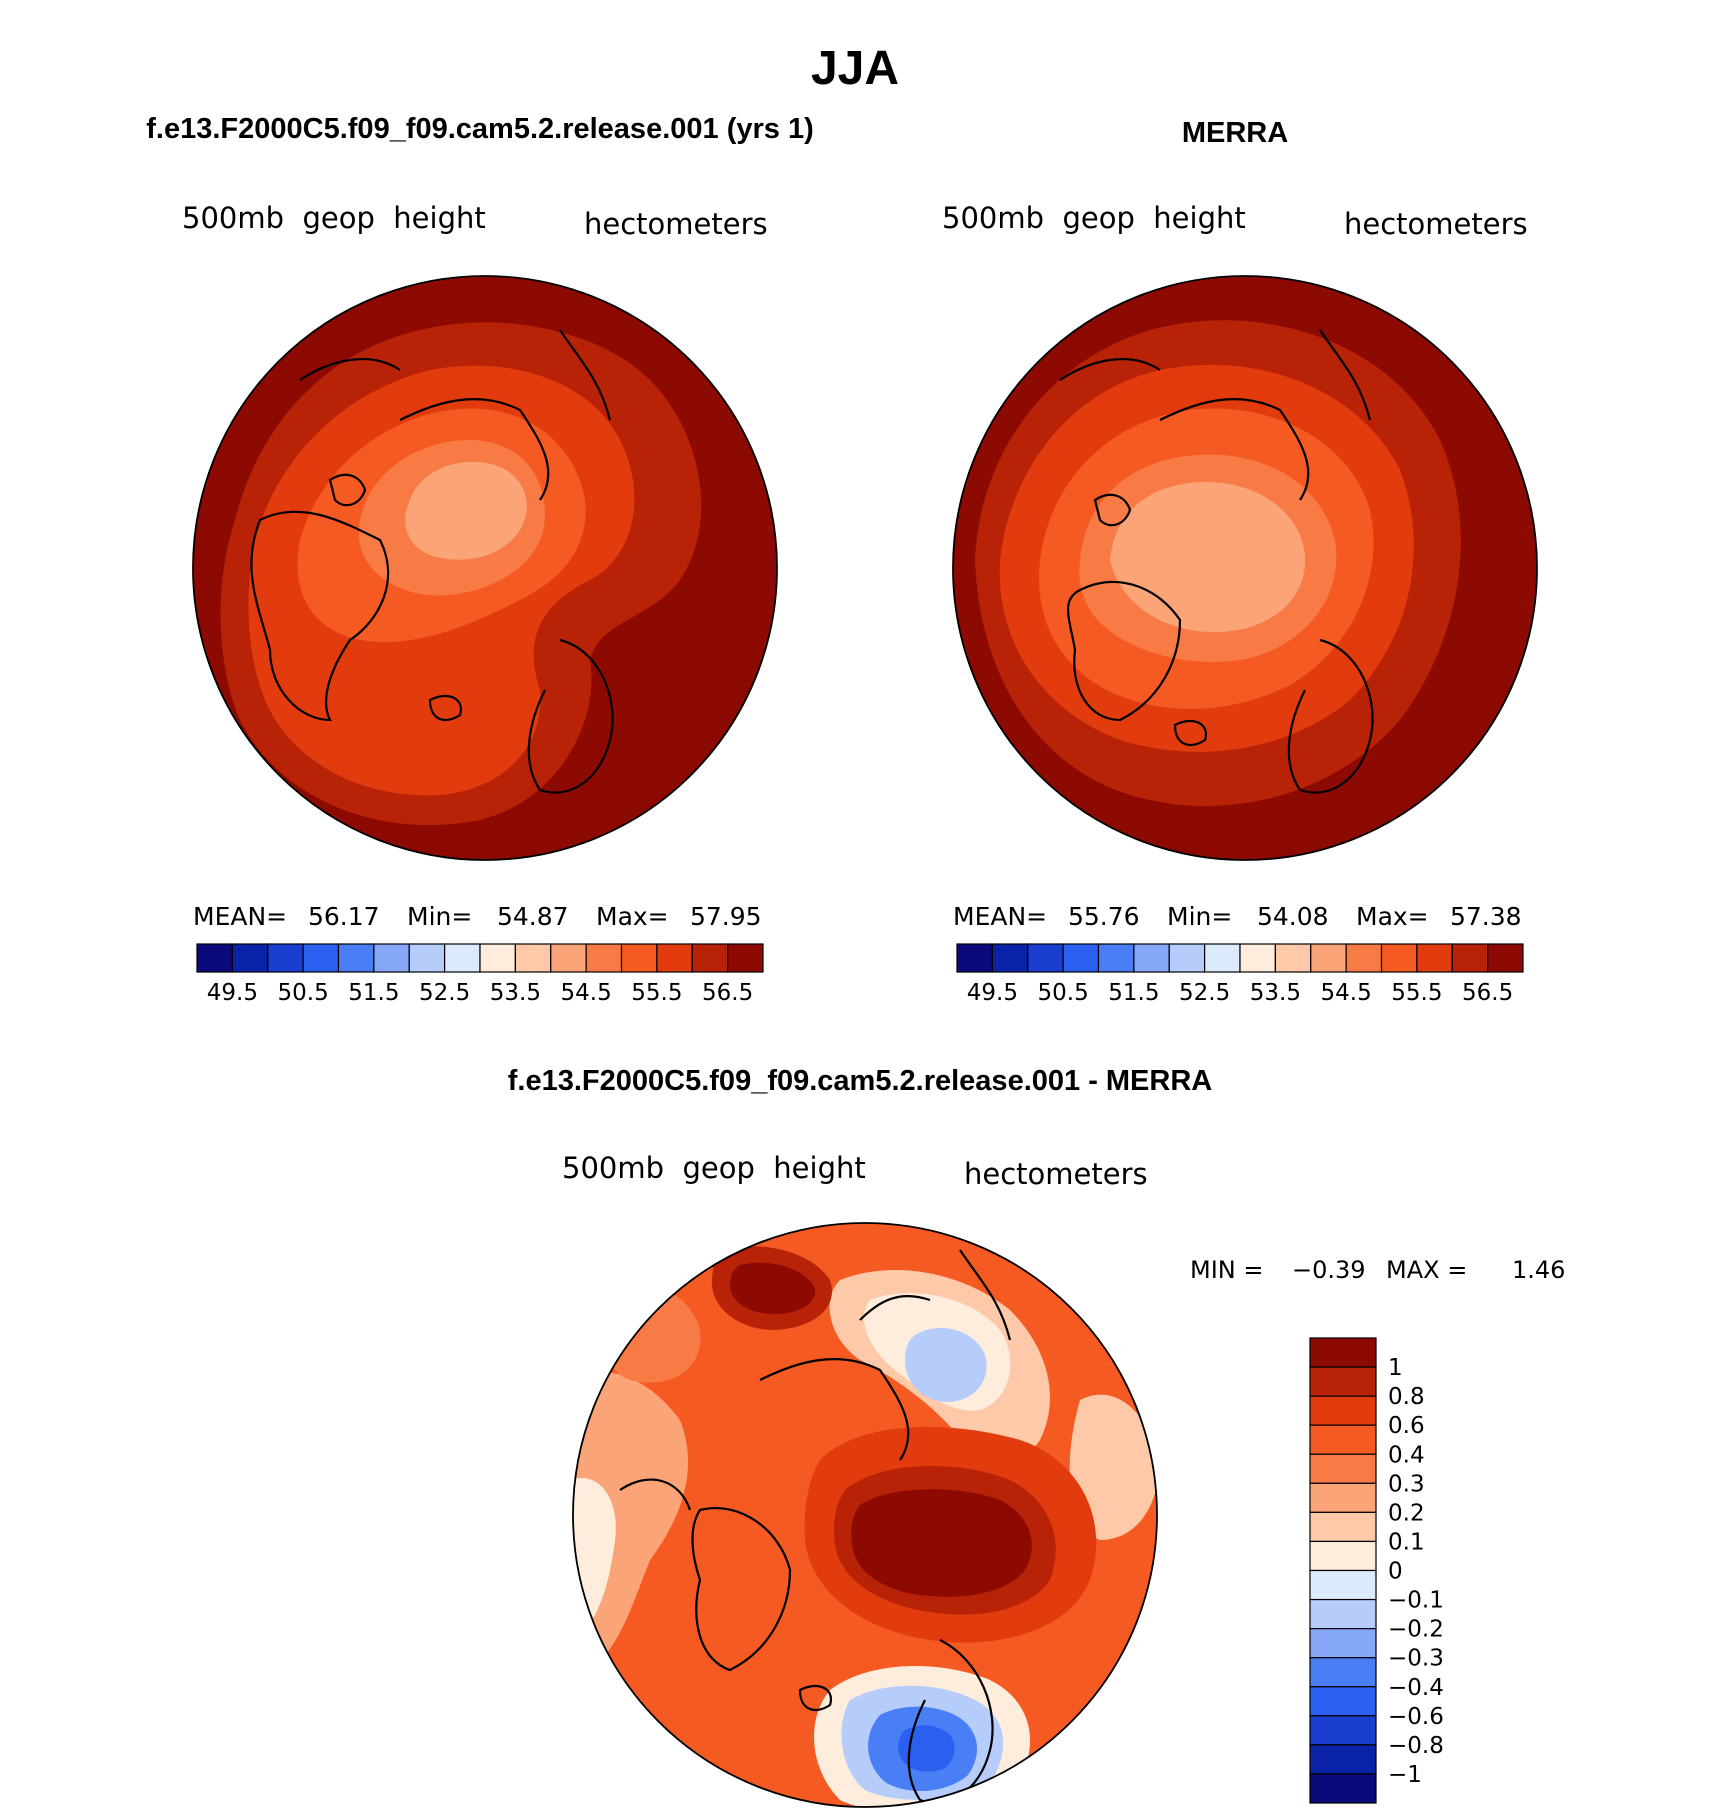  I want to click on colorbar-tick-label: 0.1, so click(1406, 1542).